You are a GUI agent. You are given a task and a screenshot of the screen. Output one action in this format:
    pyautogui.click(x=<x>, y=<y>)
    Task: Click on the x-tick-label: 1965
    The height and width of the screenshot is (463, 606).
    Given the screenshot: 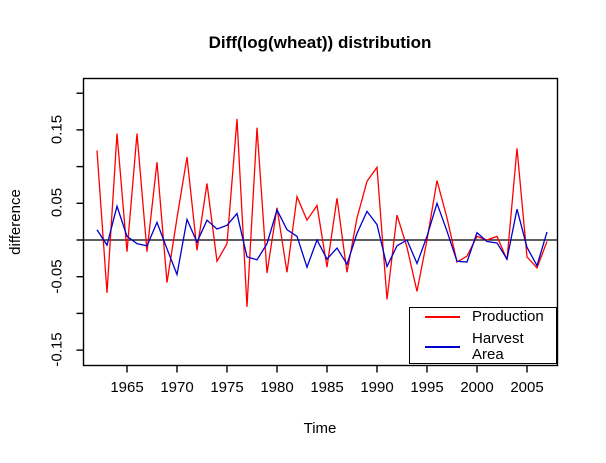 What is the action you would take?
    pyautogui.click(x=127, y=387)
    